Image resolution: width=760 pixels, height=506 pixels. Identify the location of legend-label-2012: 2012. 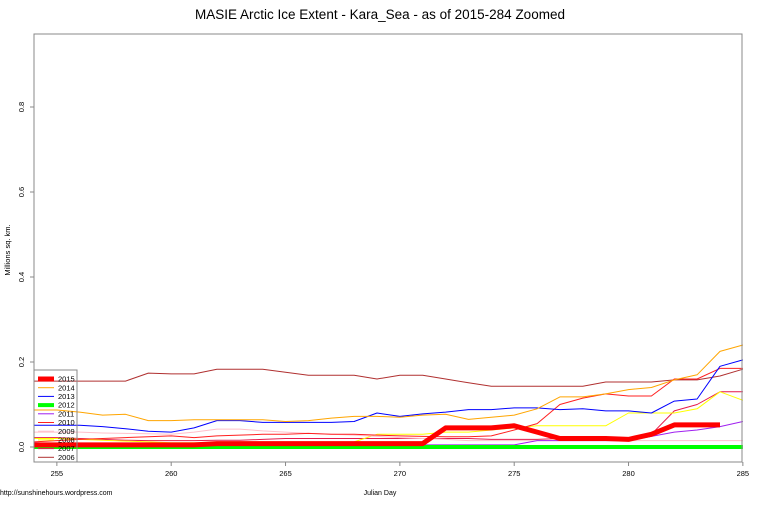
(66, 405).